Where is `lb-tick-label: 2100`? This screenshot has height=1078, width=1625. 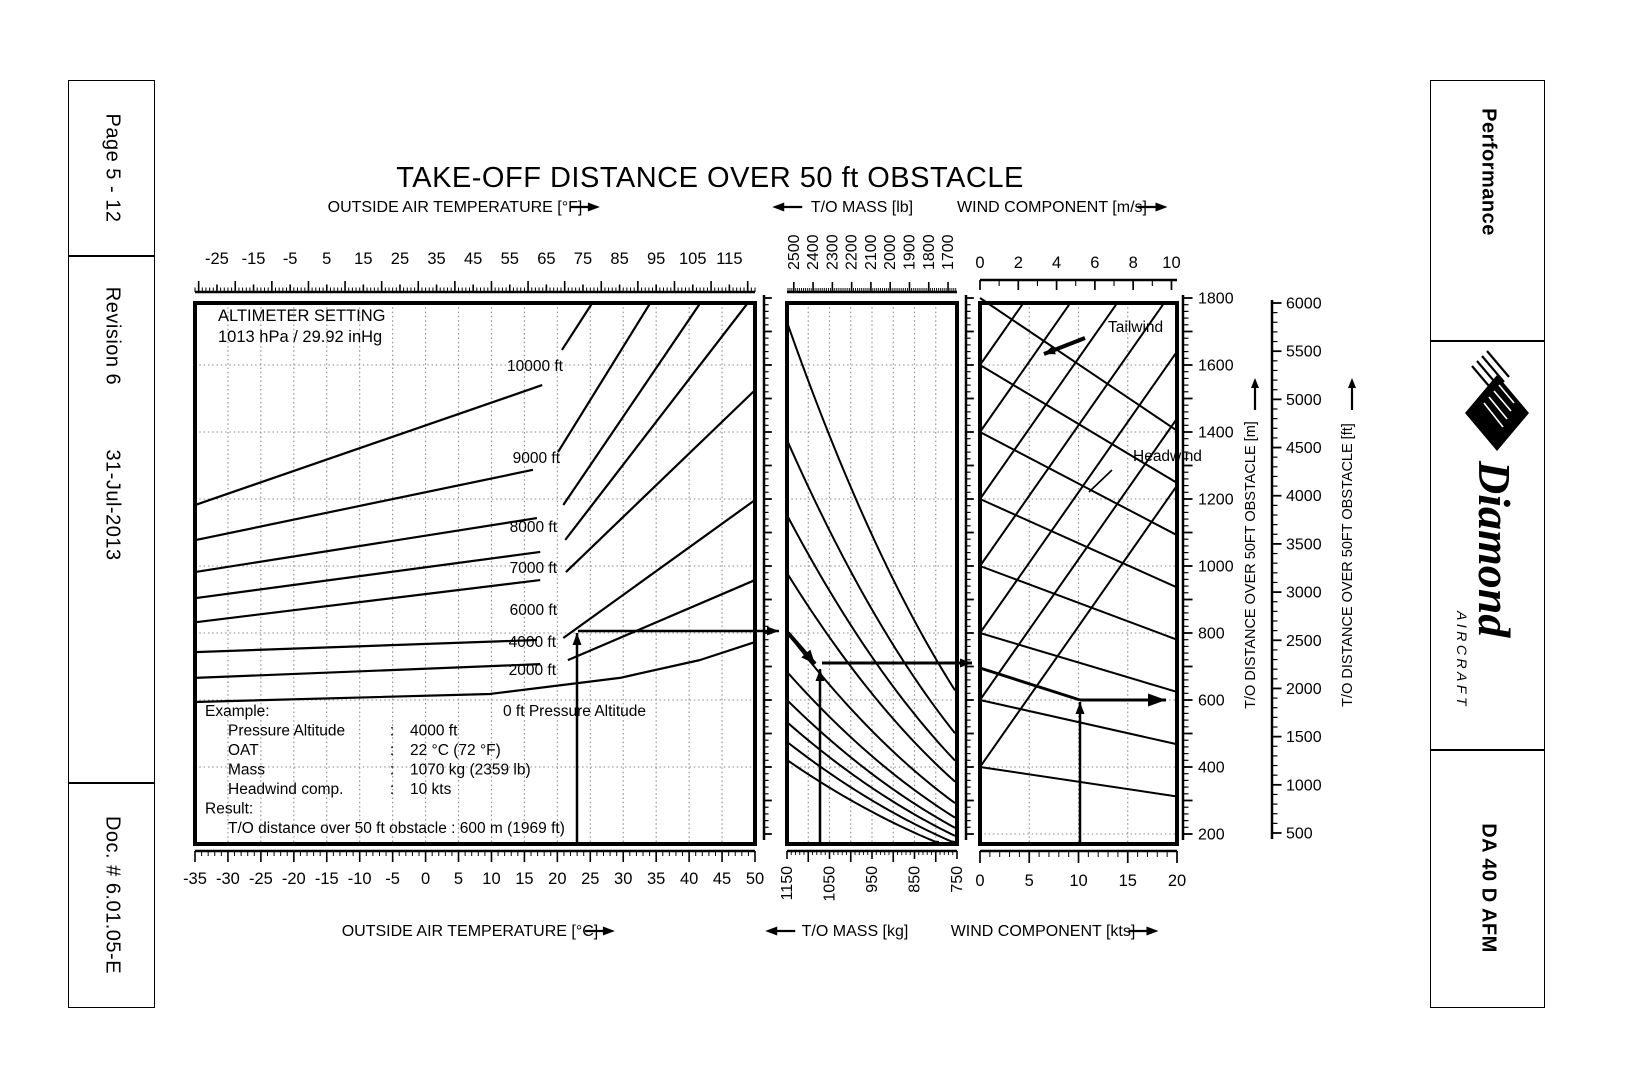 lb-tick-label: 2100 is located at coordinates (871, 252).